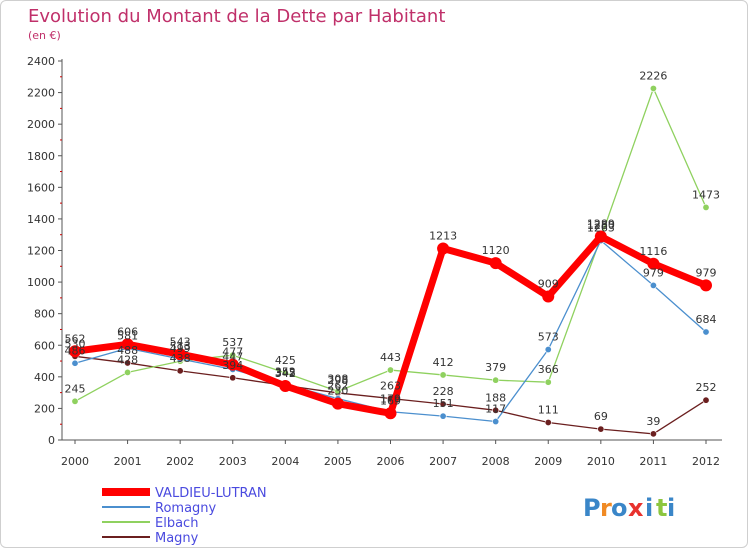 The image size is (750, 550). I want to click on x-tick-label: 2002, so click(180, 461).